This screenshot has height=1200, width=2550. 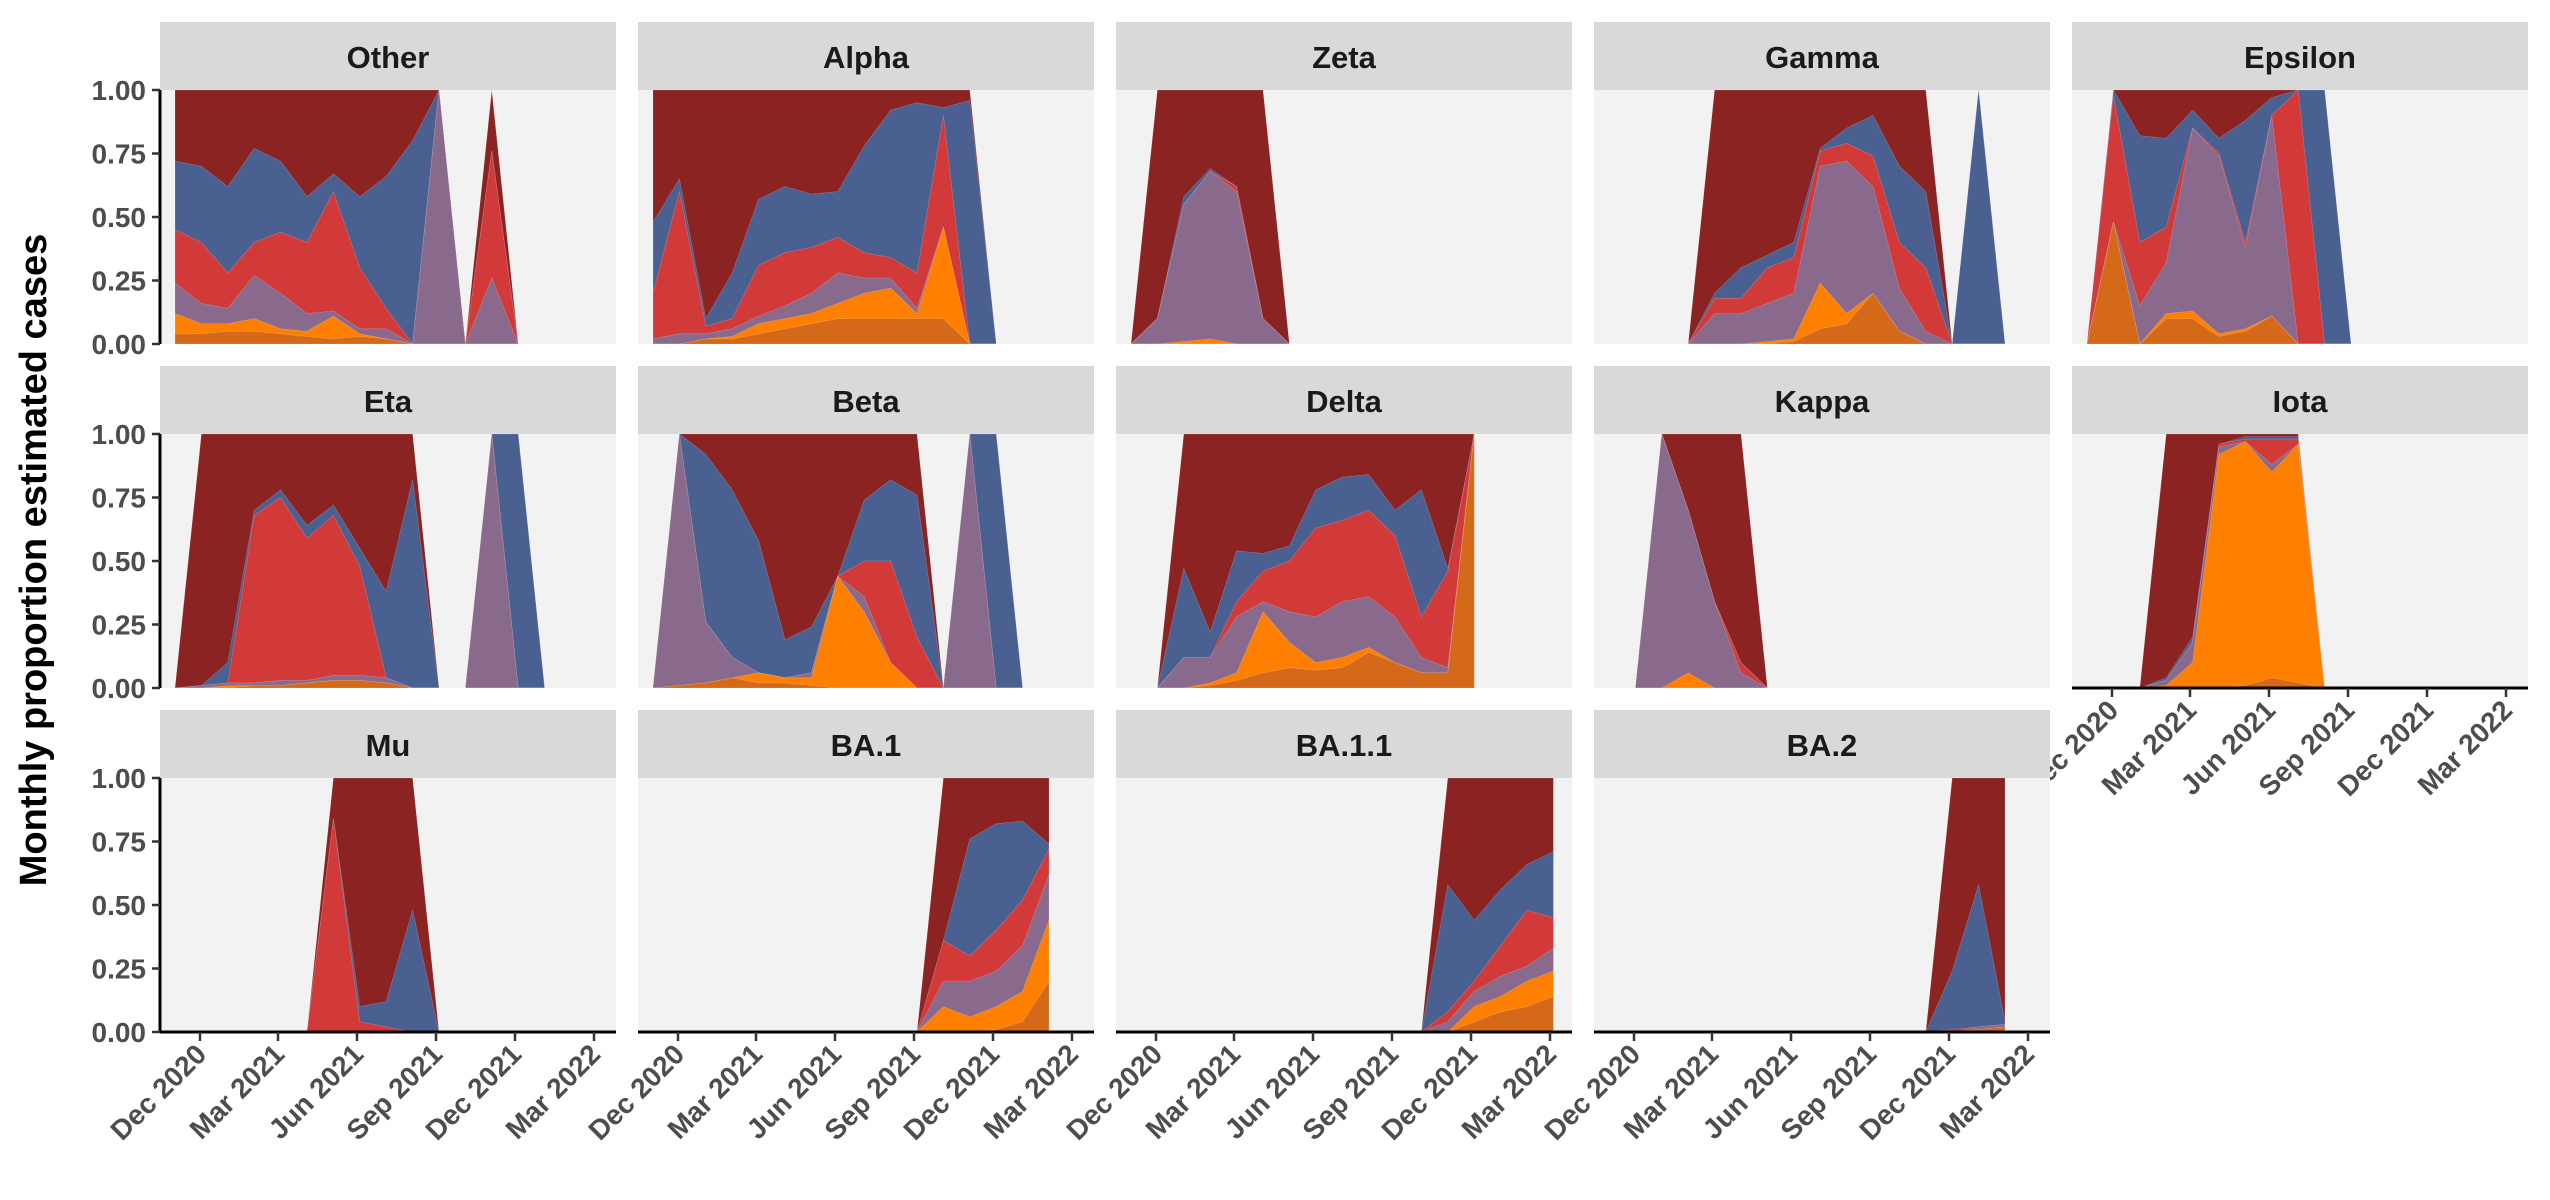 What do you see at coordinates (837, 683) in the screenshot?
I see `area-band-1-beta` at bounding box center [837, 683].